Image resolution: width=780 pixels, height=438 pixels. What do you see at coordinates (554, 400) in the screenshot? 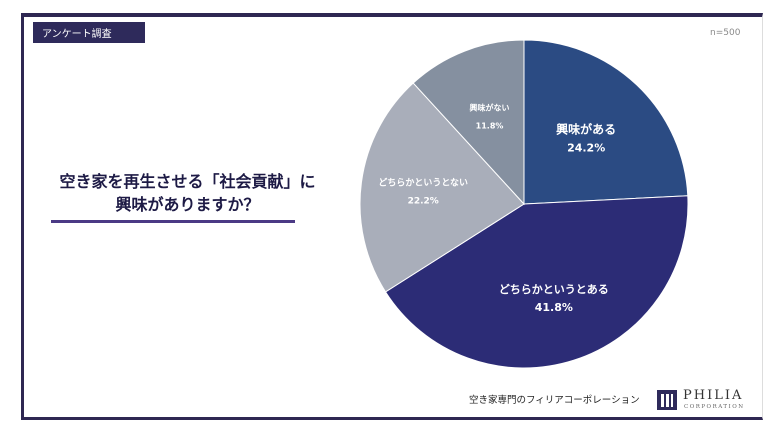
I see `company-name: 空き家専門のフィリアコーポレーション` at bounding box center [554, 400].